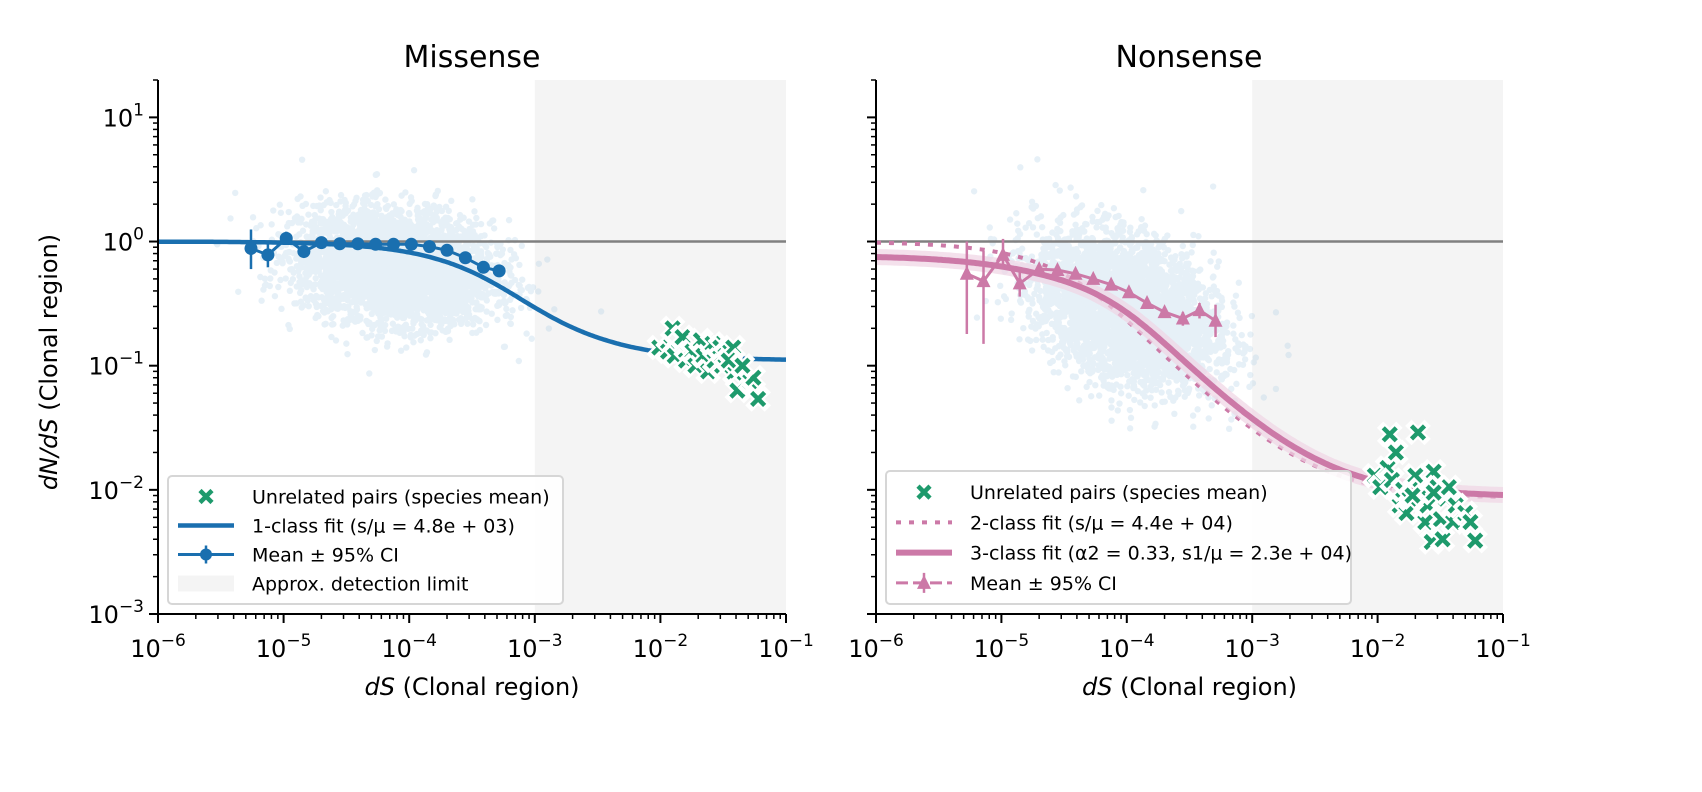 The width and height of the screenshot is (1702, 792). What do you see at coordinates (118, 243) in the screenshot?
I see `tick-base: 10` at bounding box center [118, 243].